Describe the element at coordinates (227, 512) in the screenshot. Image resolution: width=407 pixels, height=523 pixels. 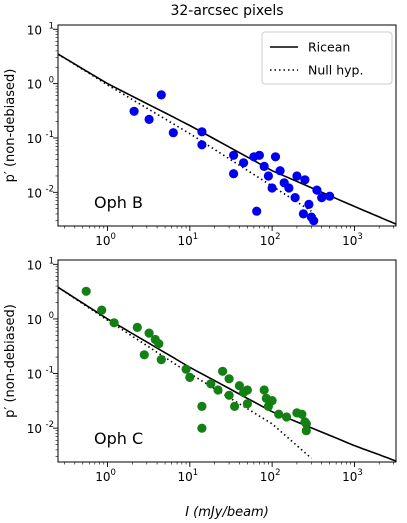
I see `x-axis-label: I (mJy/beam)` at that location.